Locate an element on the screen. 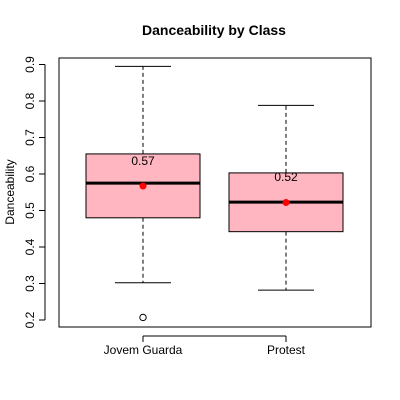 Image resolution: width=400 pixels, height=400 pixels. y-tick-label: 0.9 is located at coordinates (30, 64).